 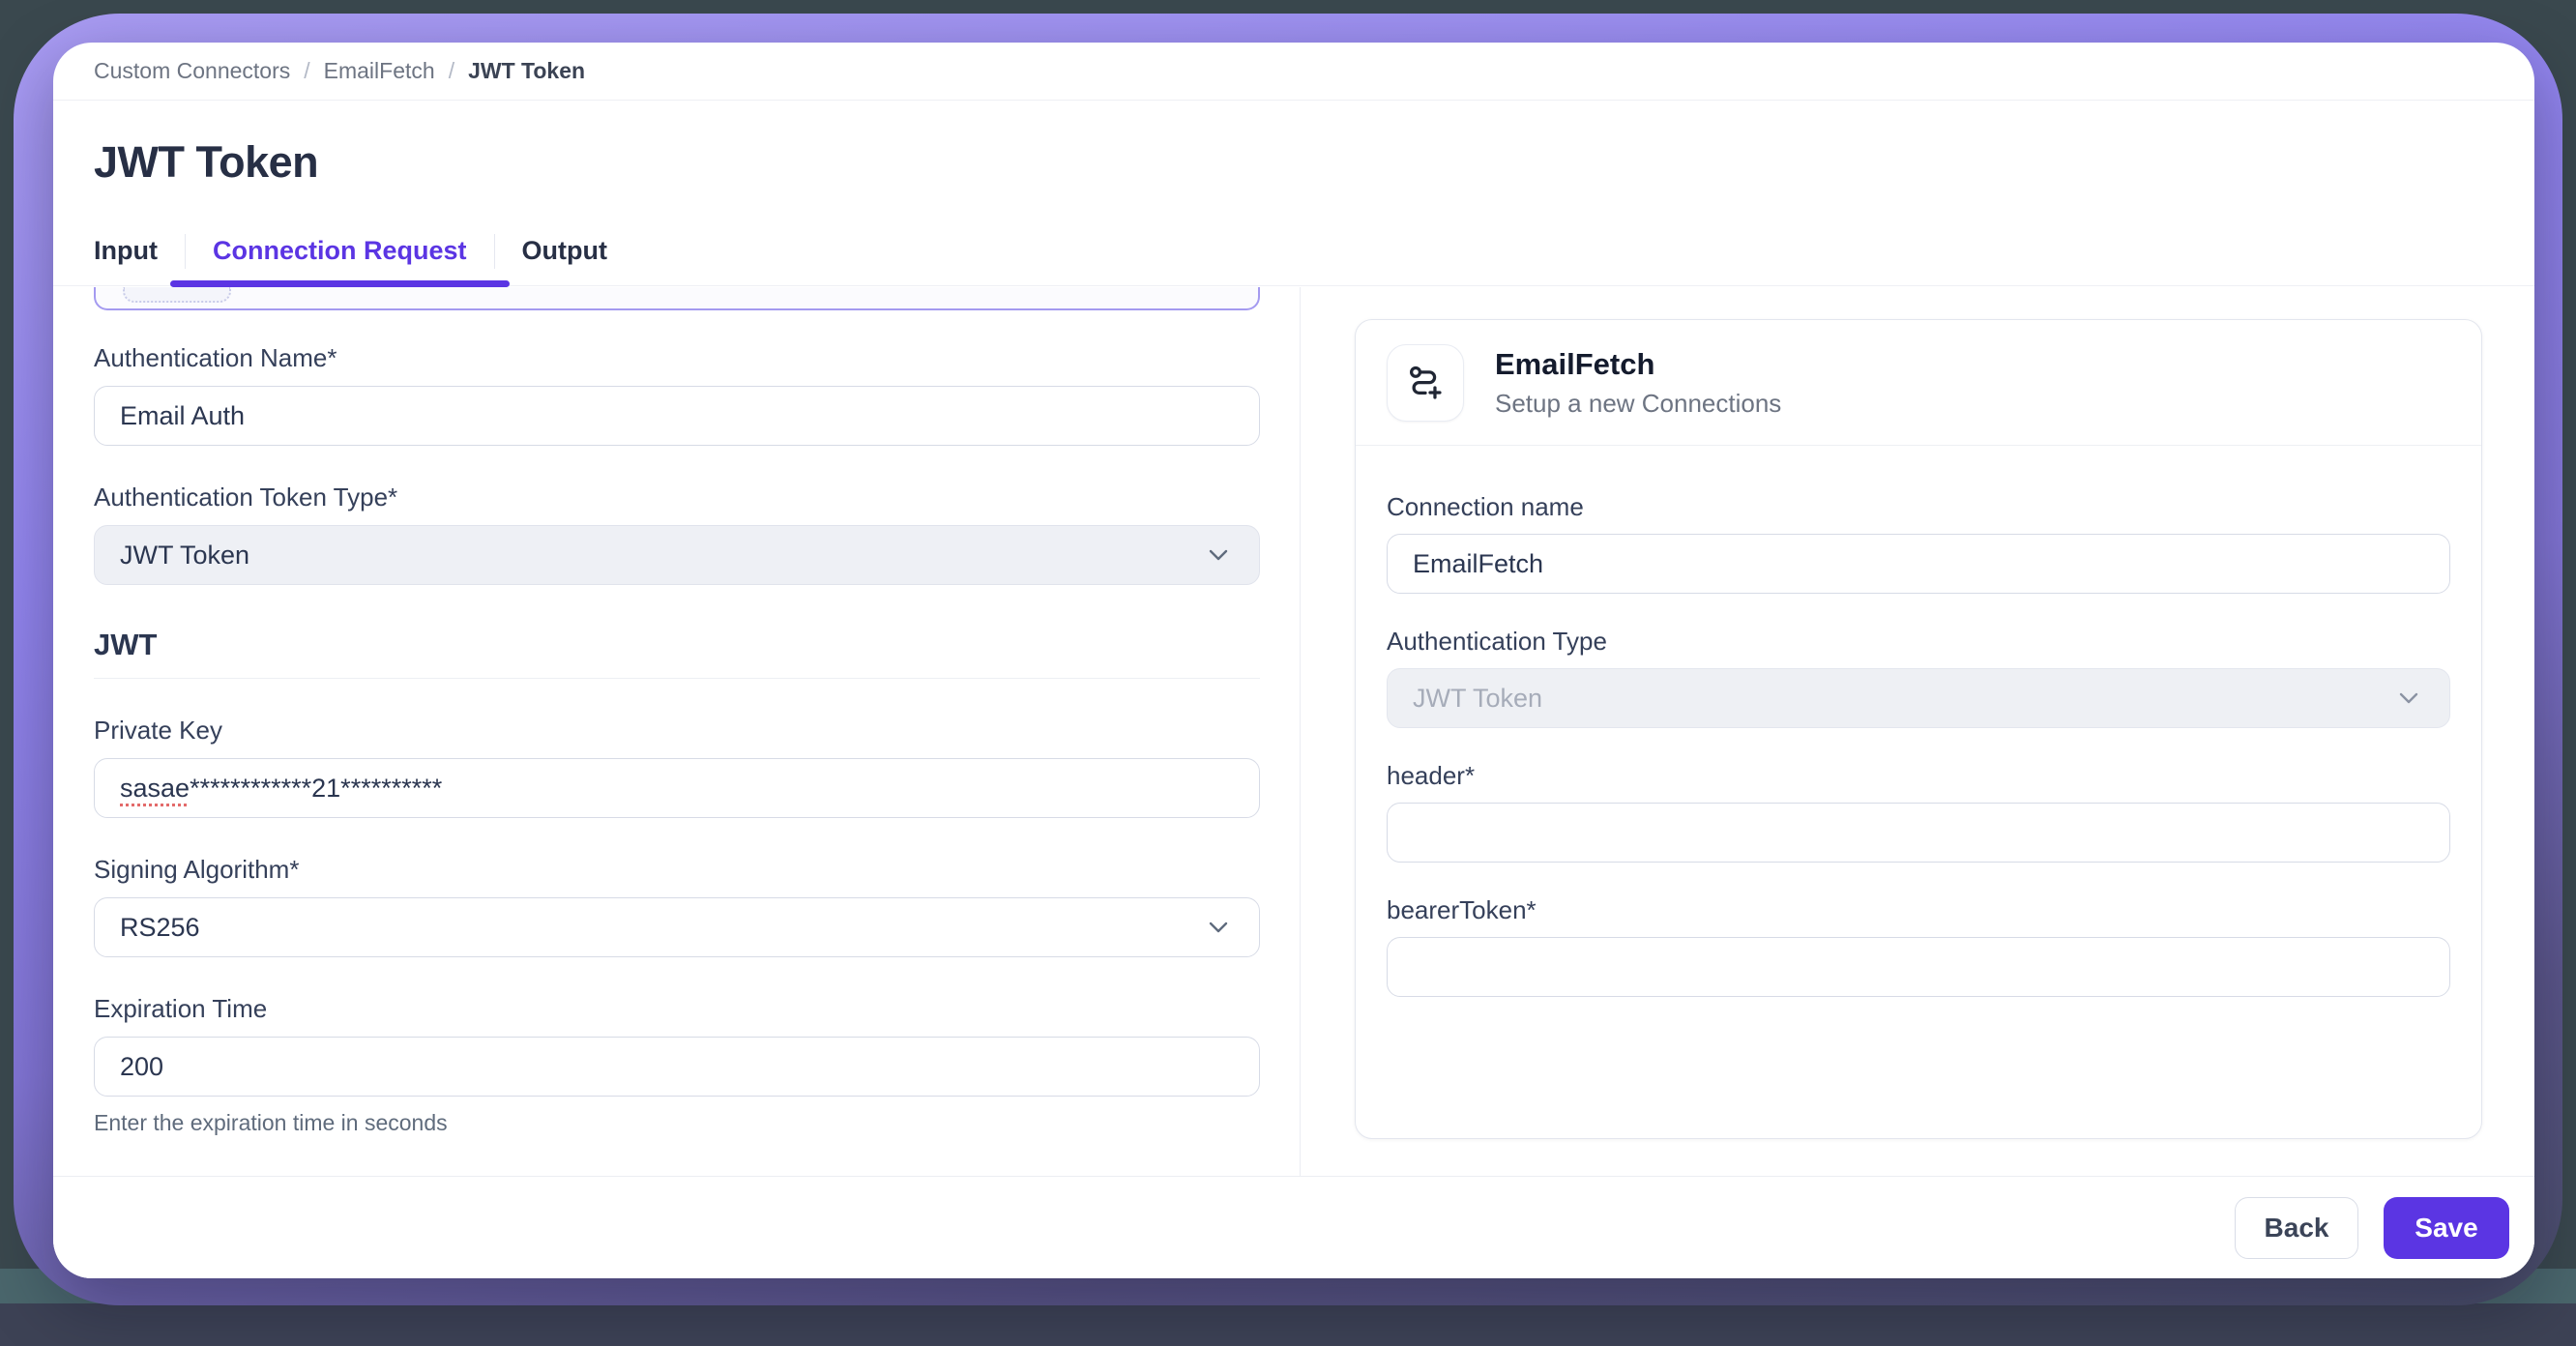 I want to click on breadcrumb-item-emailfetch: EmailFetch, so click(x=379, y=71).